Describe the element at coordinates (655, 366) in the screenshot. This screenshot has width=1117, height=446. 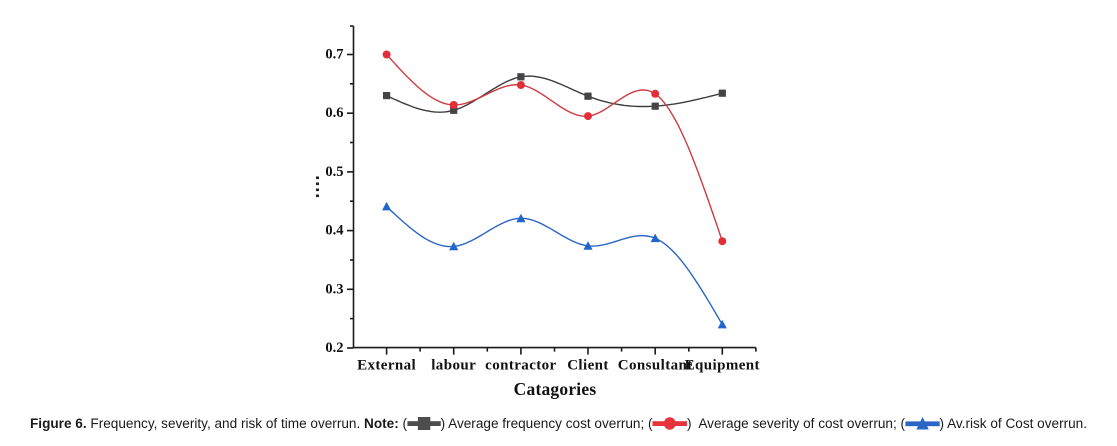
I see `svg-text: Consultant` at that location.